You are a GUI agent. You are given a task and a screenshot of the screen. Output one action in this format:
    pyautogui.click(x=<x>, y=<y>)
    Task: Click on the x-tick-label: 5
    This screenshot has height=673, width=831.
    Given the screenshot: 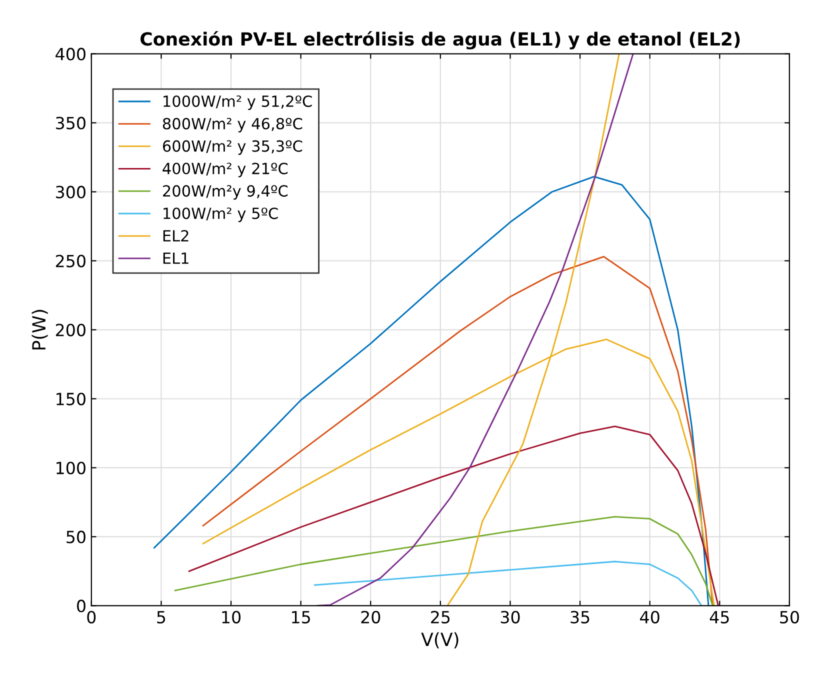 What is the action you would take?
    pyautogui.click(x=161, y=617)
    